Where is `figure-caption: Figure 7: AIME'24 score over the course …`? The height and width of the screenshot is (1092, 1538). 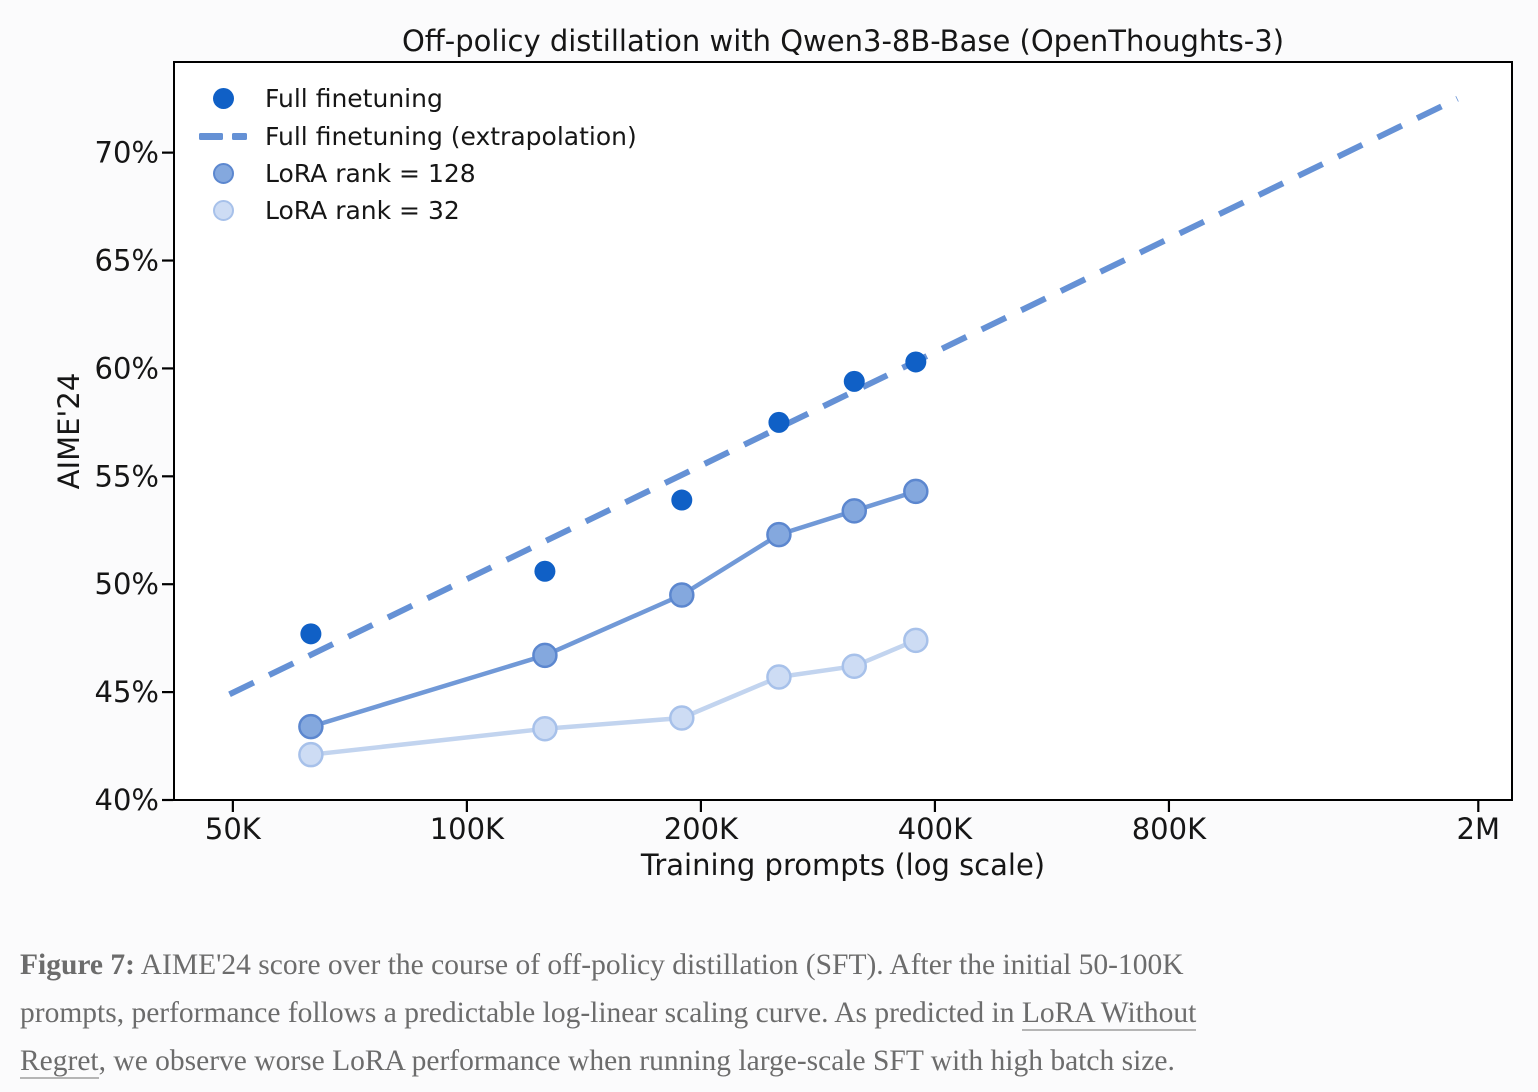 figure-caption: Figure 7: AIME'24 score over the course … is located at coordinates (772, 1013).